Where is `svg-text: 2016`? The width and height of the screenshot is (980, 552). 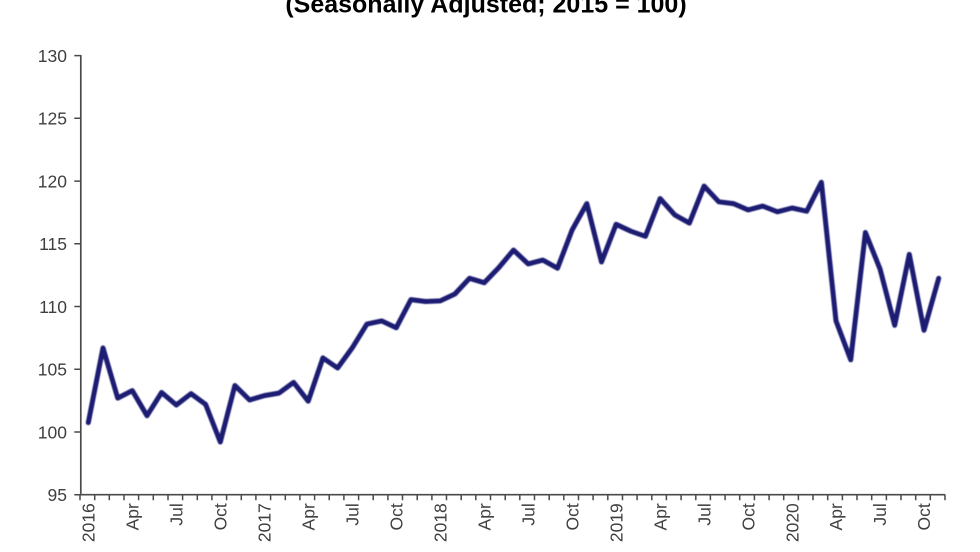 svg-text: 2016 is located at coordinates (89, 522).